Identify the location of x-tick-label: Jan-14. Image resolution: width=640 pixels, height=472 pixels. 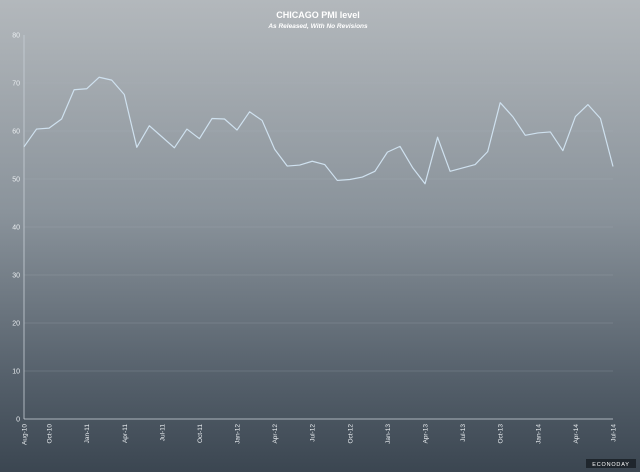
(538, 434).